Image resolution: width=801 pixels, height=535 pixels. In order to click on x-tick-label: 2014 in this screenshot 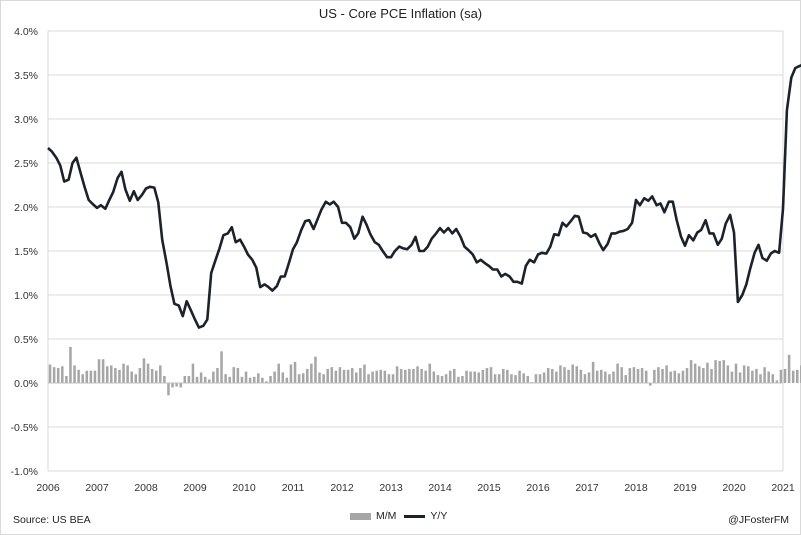, I will do `click(440, 488)`.